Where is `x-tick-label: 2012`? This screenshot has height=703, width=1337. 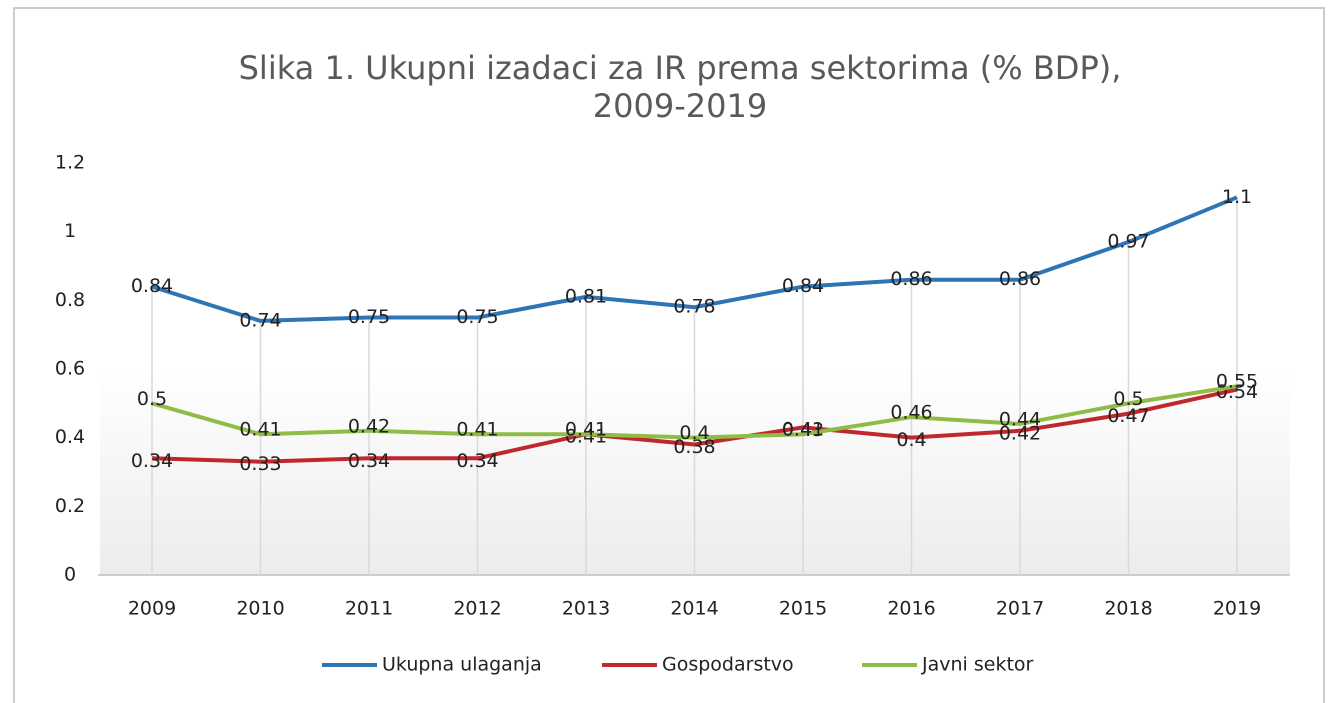 x-tick-label: 2012 is located at coordinates (477, 609).